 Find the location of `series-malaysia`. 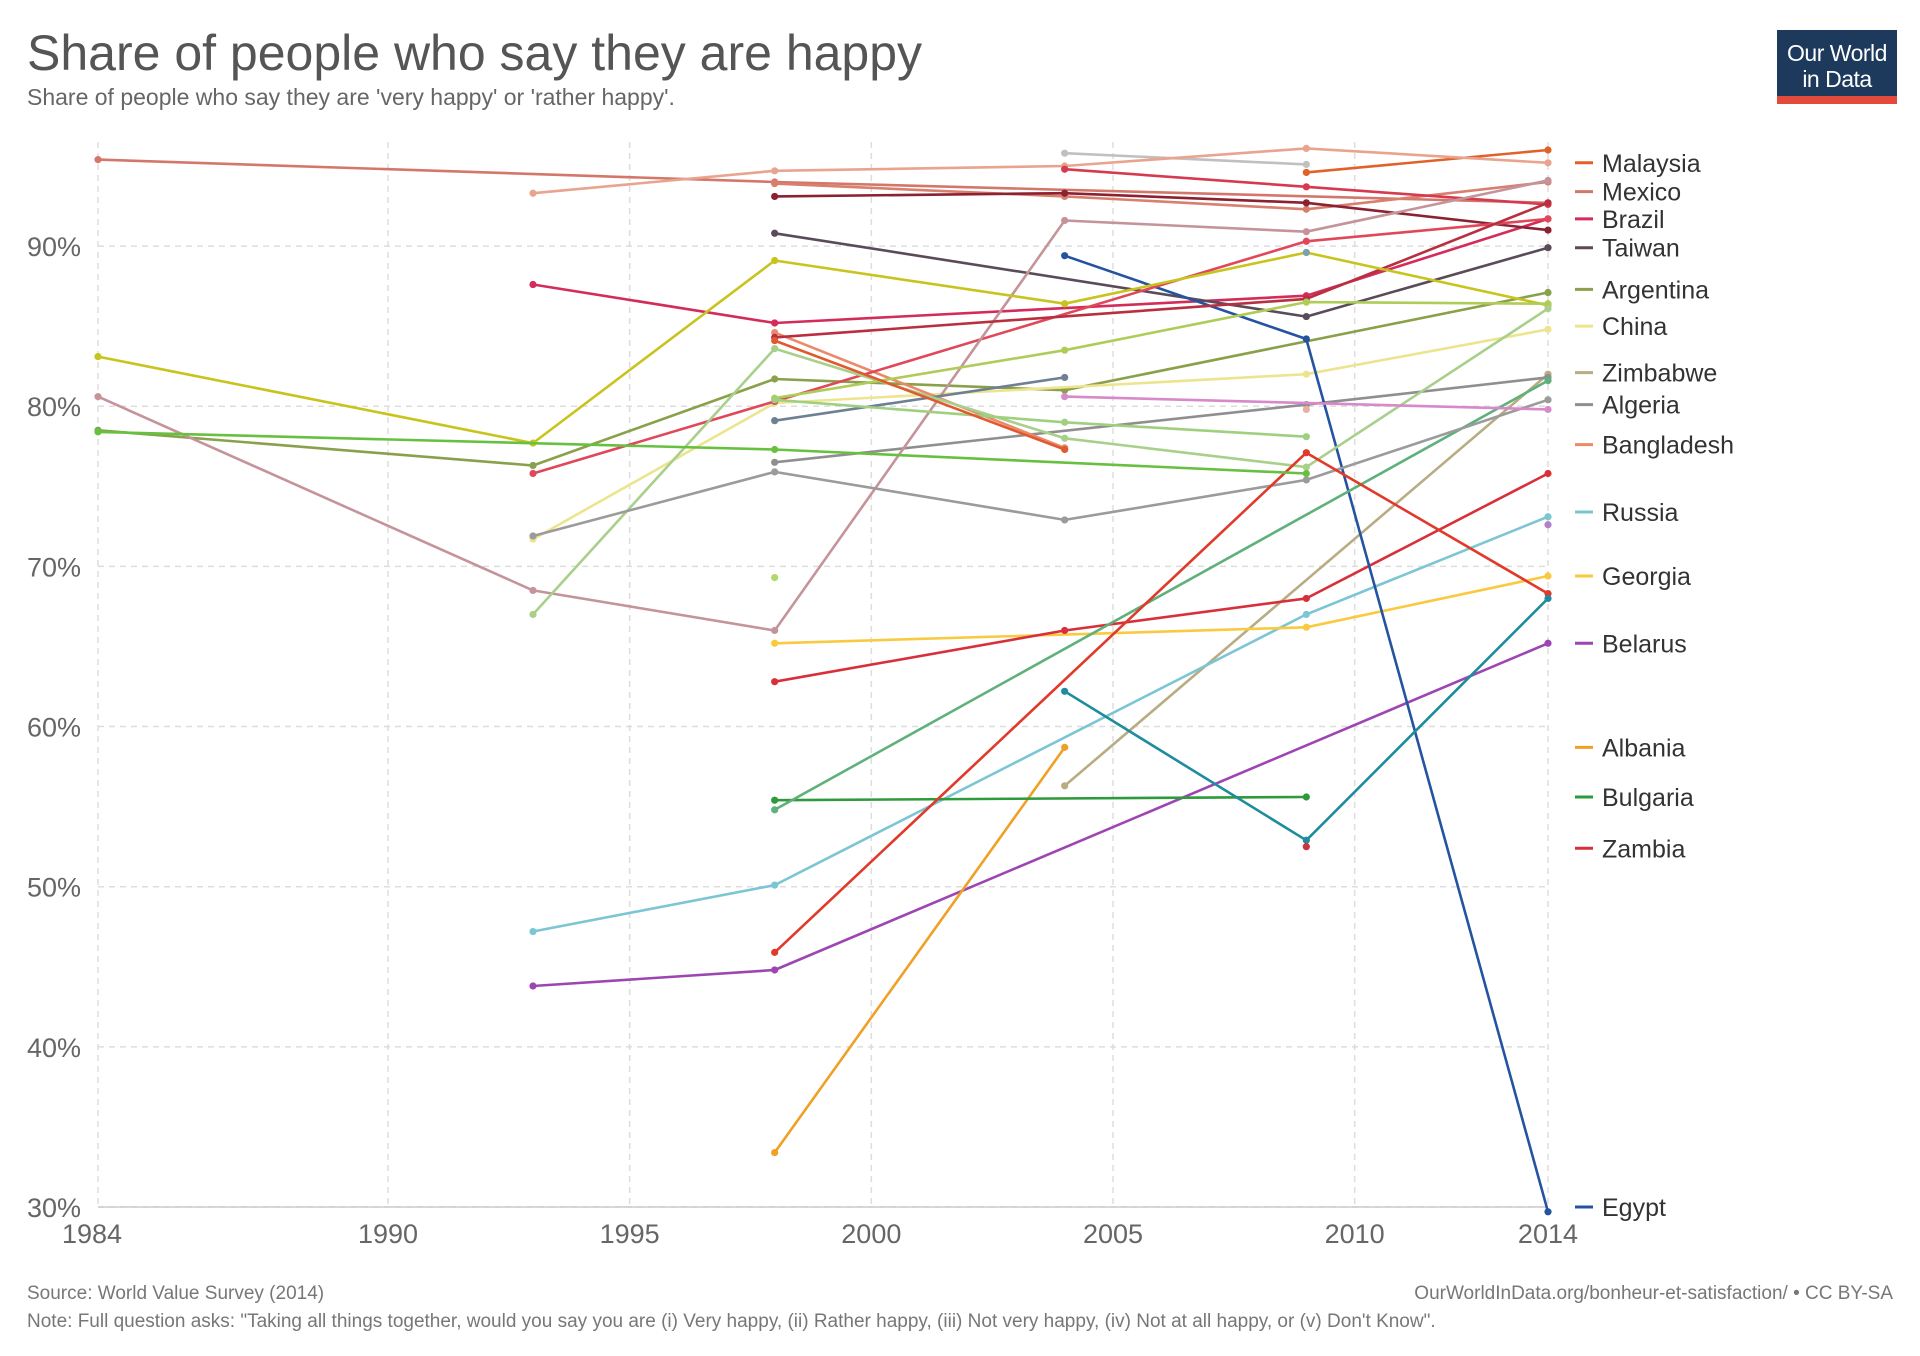

series-malaysia is located at coordinates (1427, 161).